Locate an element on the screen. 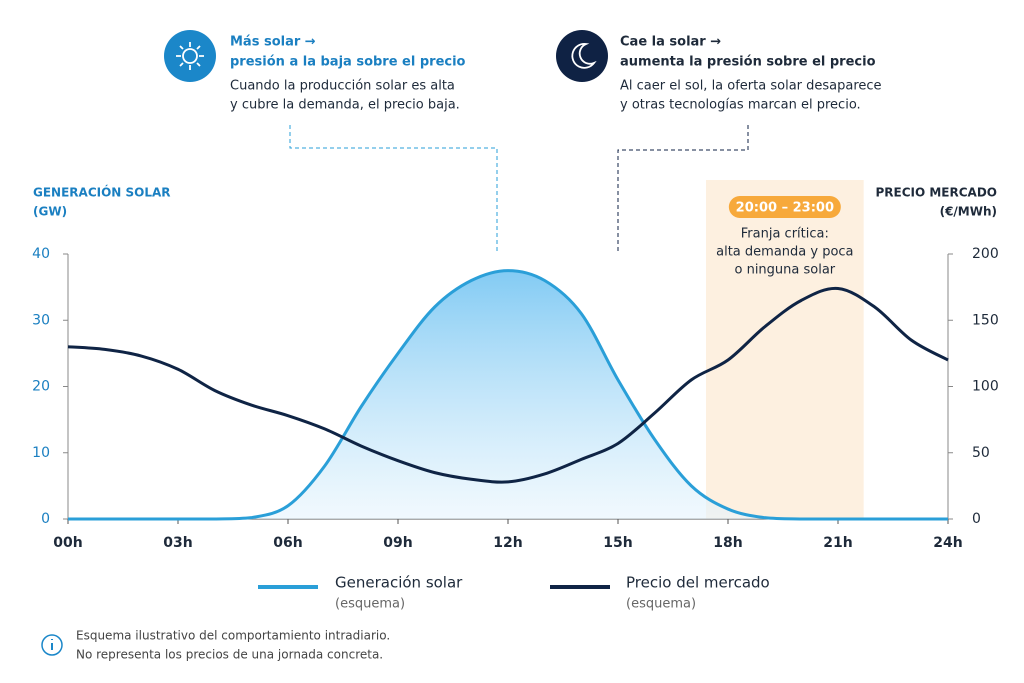 The image size is (1024, 683). y2-tick-label: 150 is located at coordinates (985, 320).